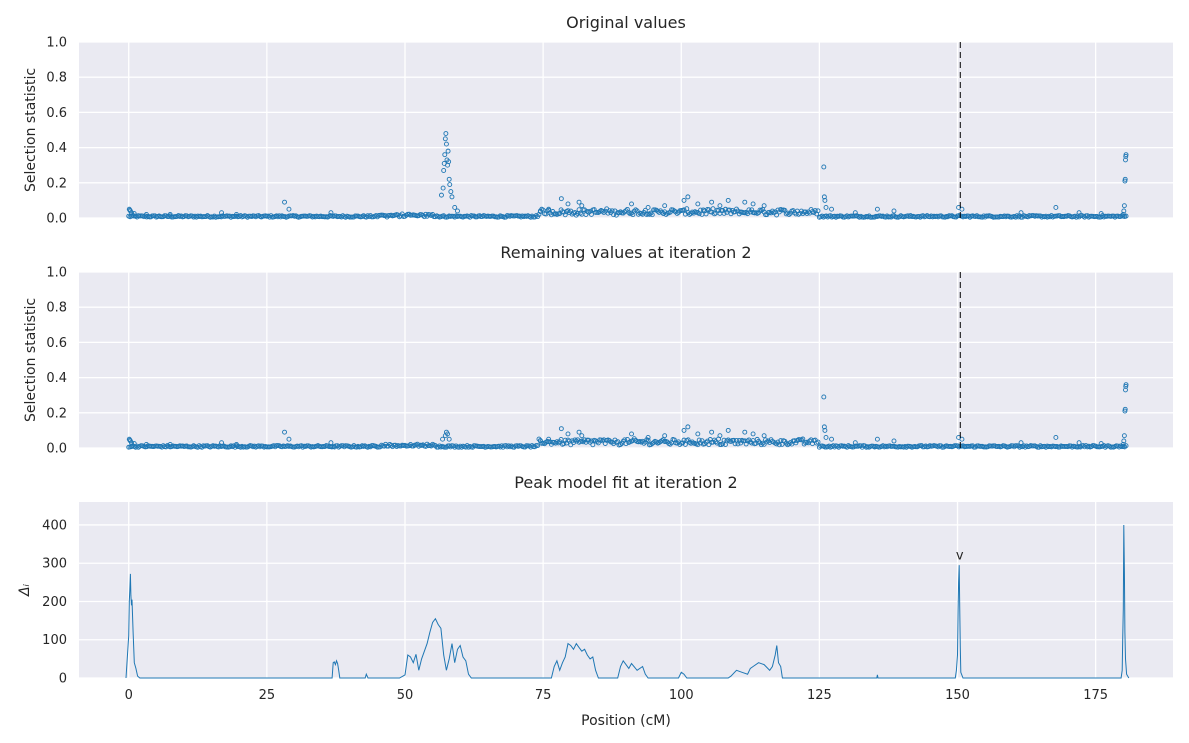  I want to click on x-tick-label: 50, so click(405, 695).